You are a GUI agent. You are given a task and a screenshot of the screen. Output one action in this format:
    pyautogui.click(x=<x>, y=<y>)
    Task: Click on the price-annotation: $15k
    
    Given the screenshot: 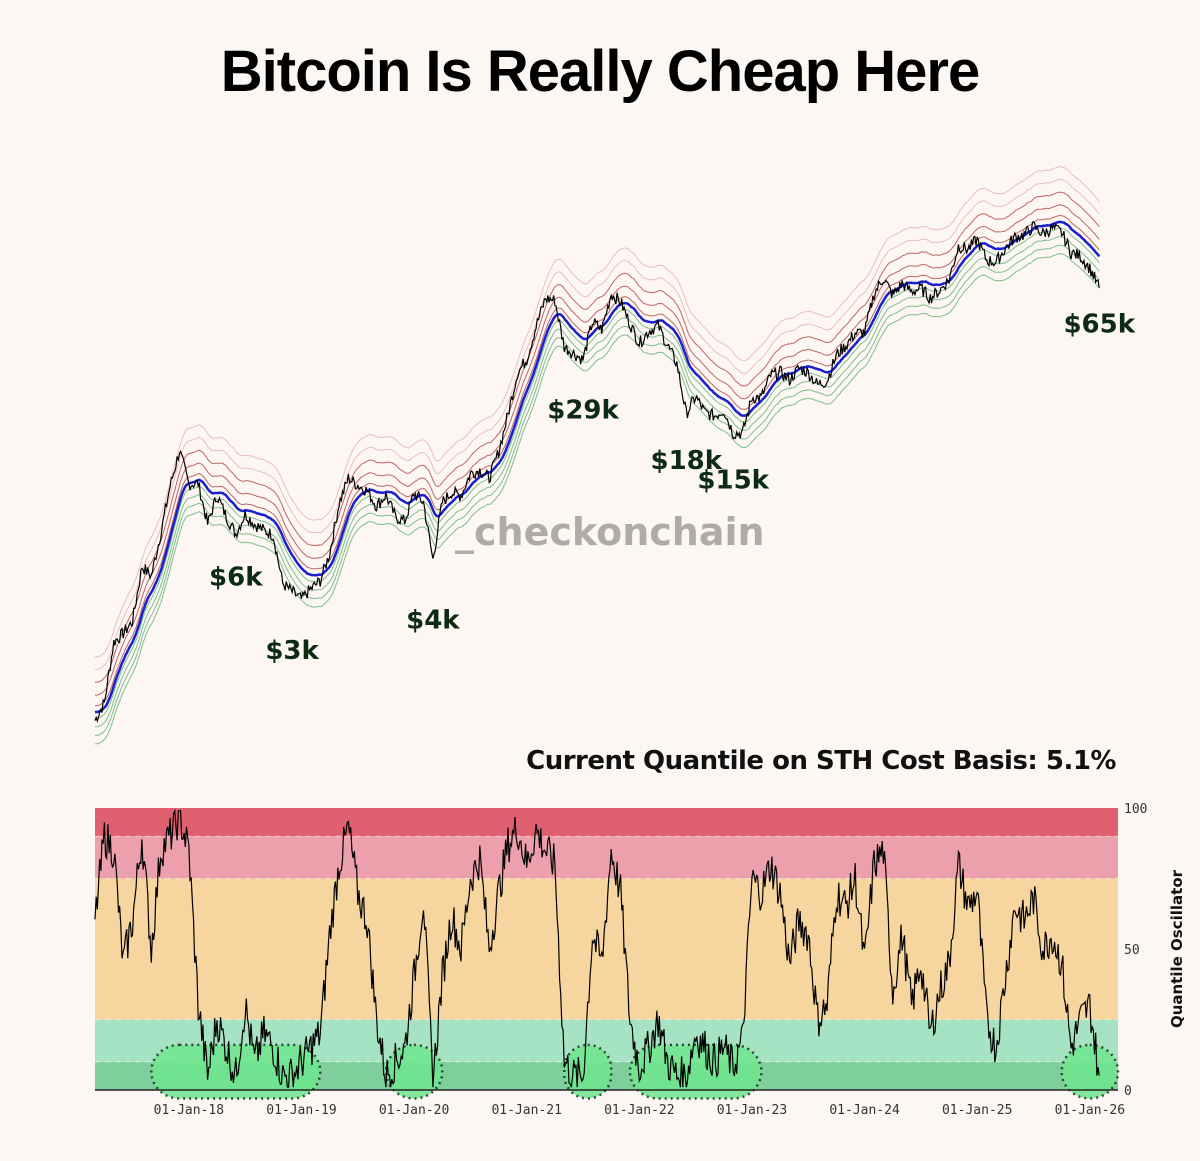 What is the action you would take?
    pyautogui.click(x=733, y=480)
    